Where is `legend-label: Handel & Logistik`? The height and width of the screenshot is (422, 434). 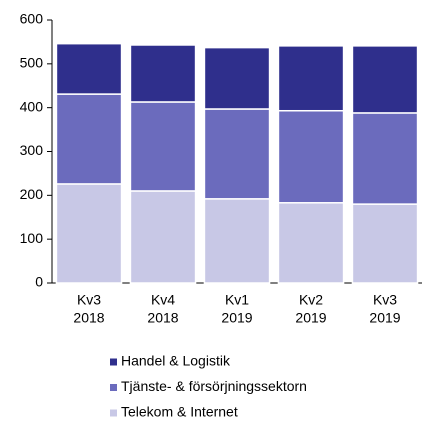 legend-label: Handel & Logistik is located at coordinates (176, 361).